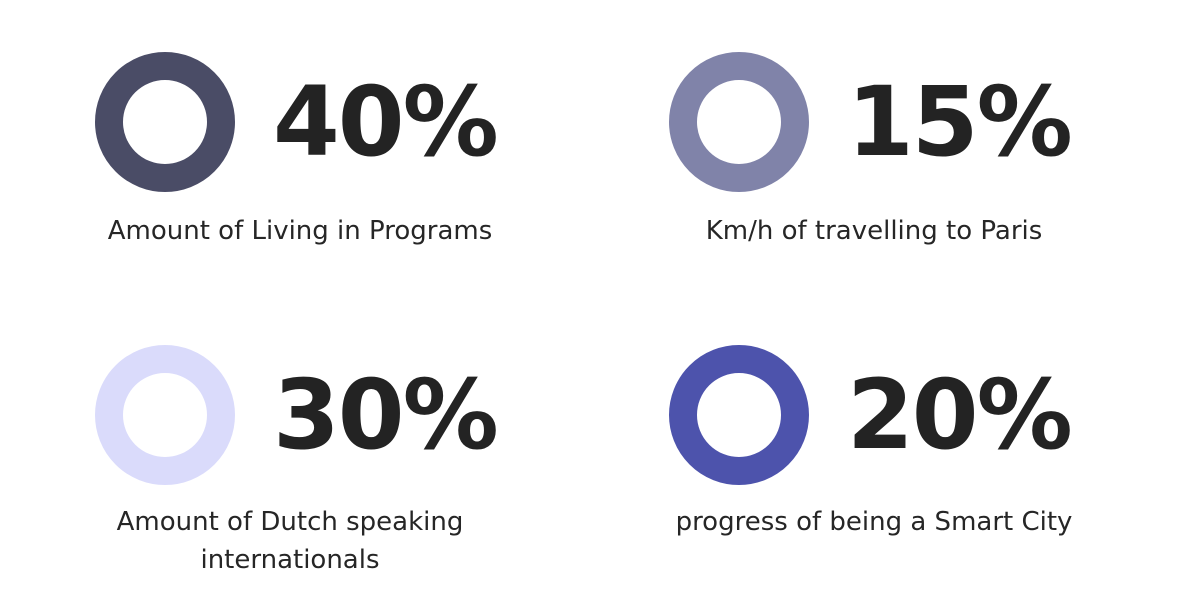 Image resolution: width=1177 pixels, height=595 pixels. What do you see at coordinates (874, 231) in the screenshot?
I see `stat-caption: Km/h of travelling to Paris` at bounding box center [874, 231].